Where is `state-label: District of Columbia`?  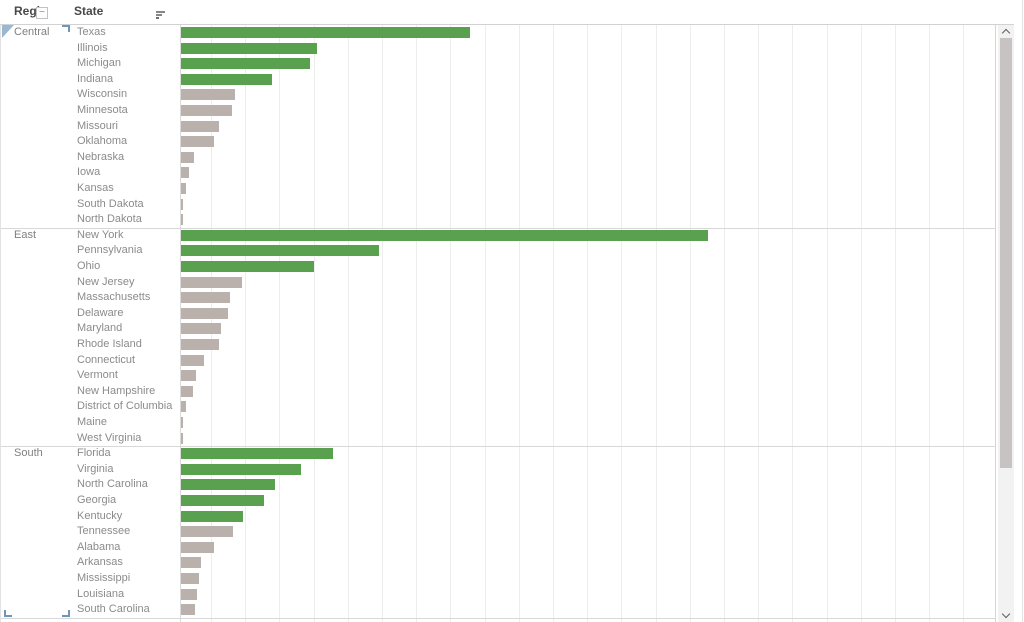
state-label: District of Columbia is located at coordinates (125, 406).